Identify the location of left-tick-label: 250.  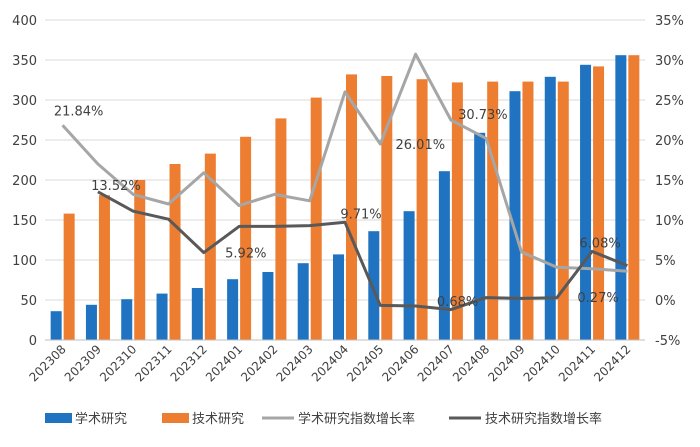
(24, 141).